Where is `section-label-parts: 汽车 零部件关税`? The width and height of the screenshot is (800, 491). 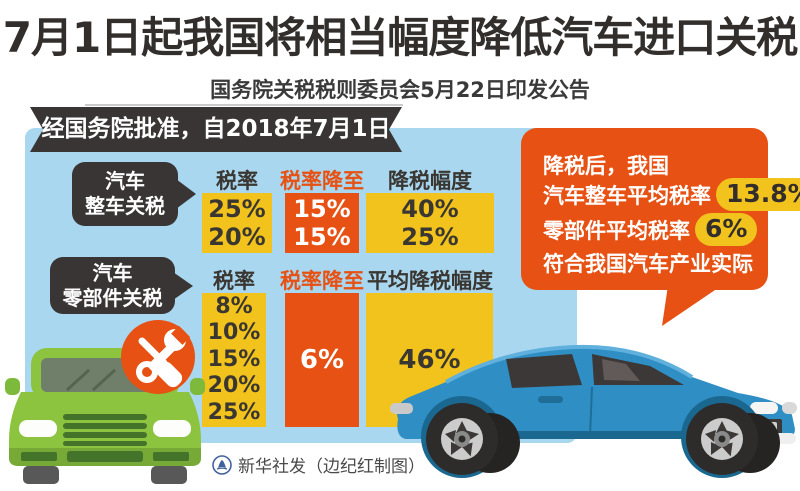 section-label-parts: 汽车 零部件关税 is located at coordinates (112, 285).